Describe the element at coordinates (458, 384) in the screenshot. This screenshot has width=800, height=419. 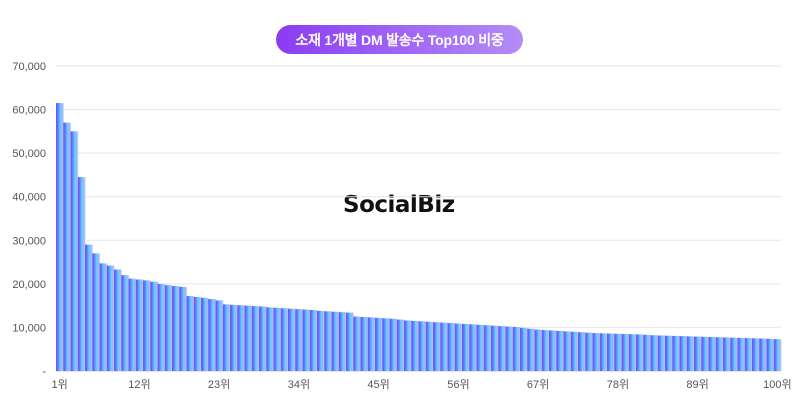
I see `x-tick-label: 56위` at that location.